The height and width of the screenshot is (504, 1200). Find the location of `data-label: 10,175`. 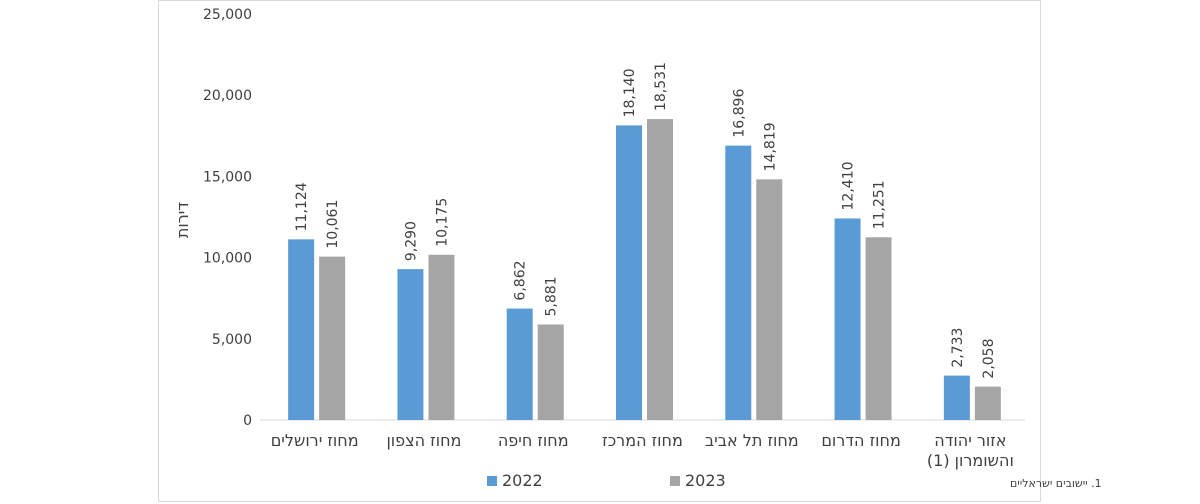

data-label: 10,175 is located at coordinates (442, 222).